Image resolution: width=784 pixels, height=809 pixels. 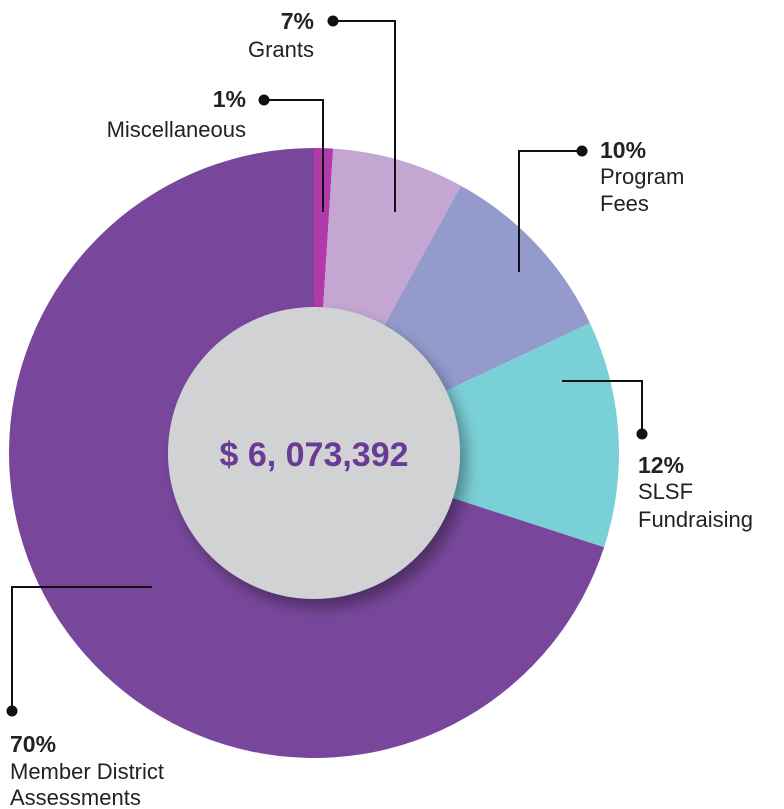 I want to click on category-label-program-fees-line-1: Program, so click(x=642, y=176).